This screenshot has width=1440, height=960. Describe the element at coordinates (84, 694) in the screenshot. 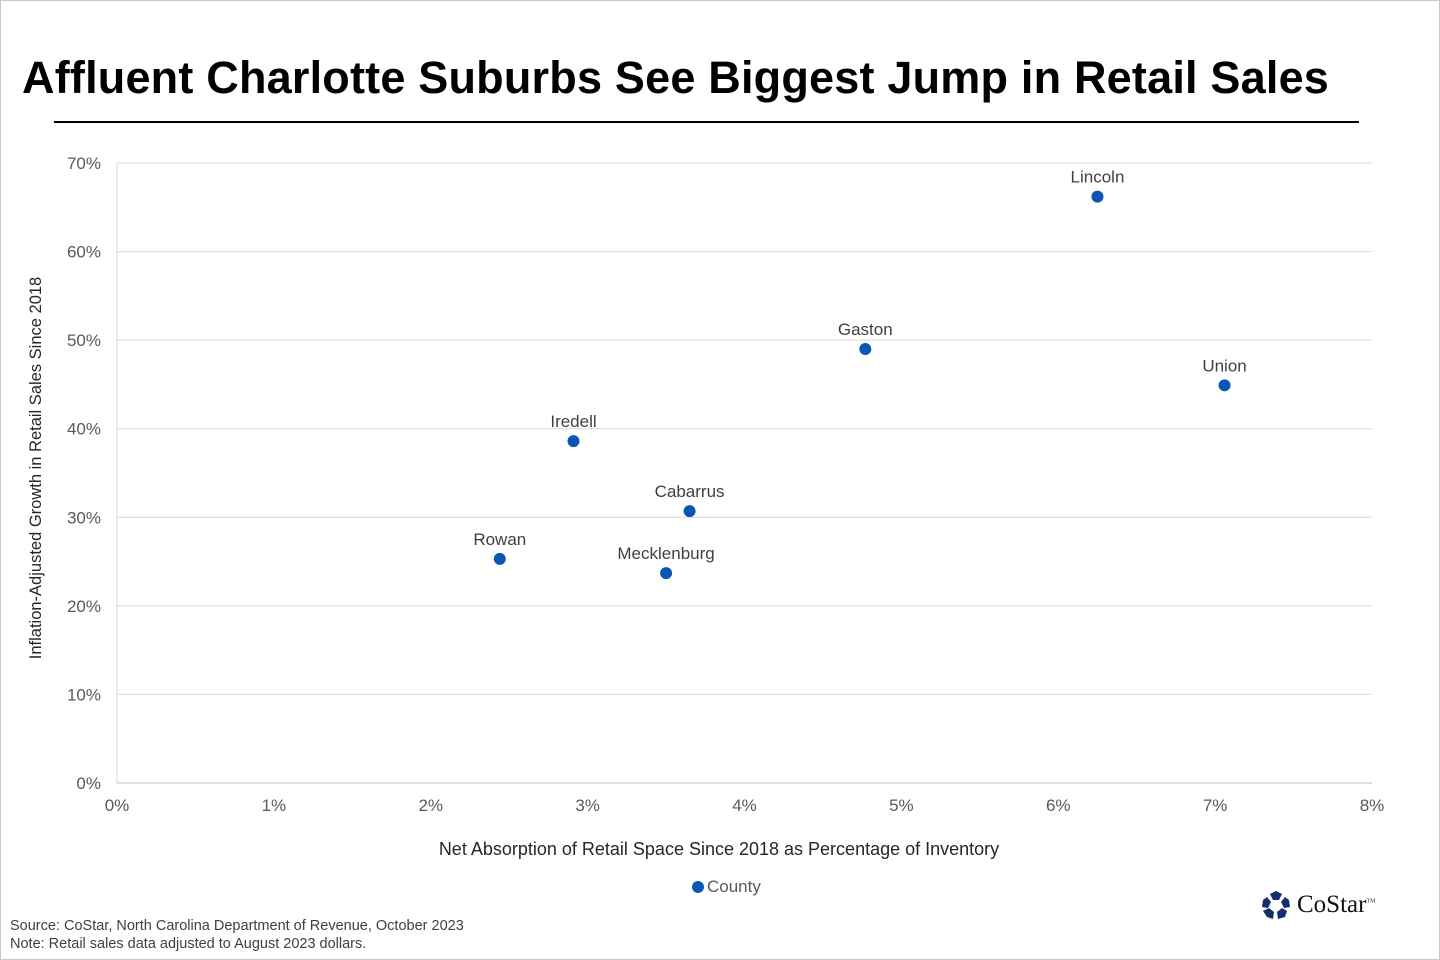

I see `y-tick-label: 10%` at that location.